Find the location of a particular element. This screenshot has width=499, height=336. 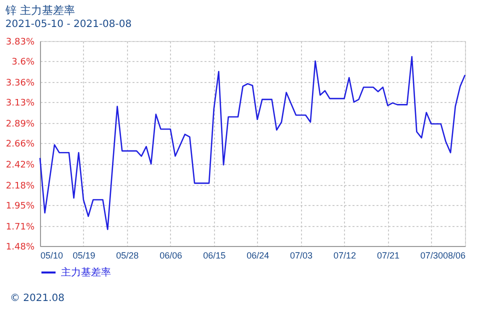

x-tick-label: 08/06 is located at coordinates (454, 255).